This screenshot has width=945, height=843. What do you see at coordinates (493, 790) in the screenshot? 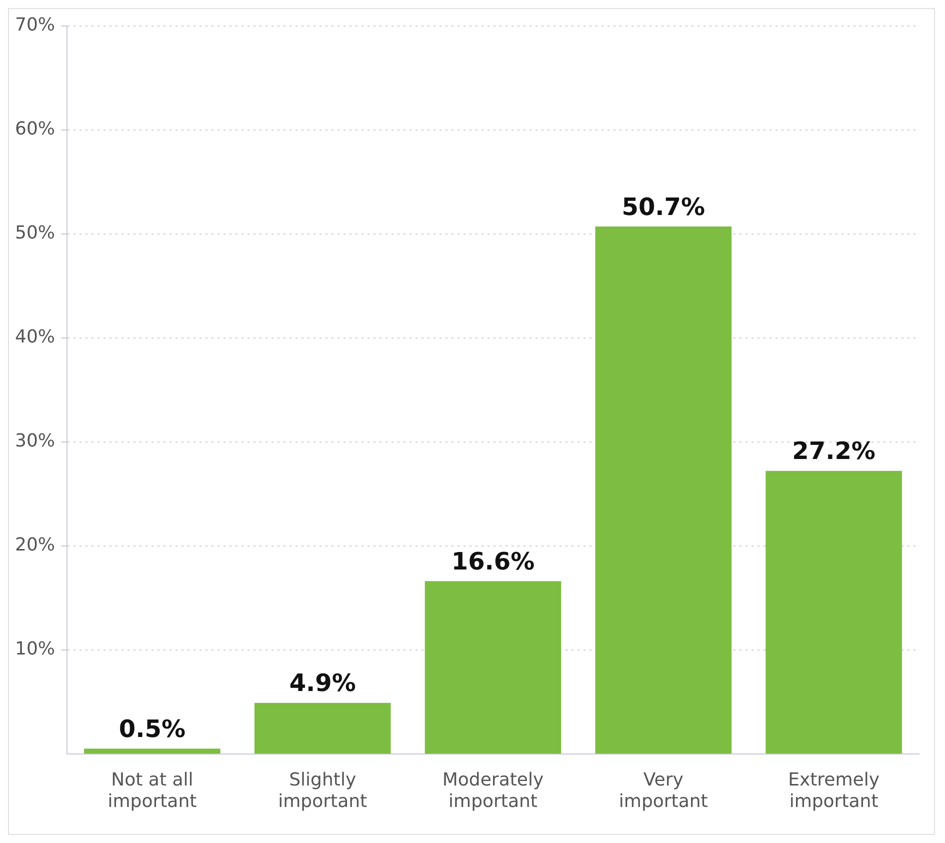
I see `x-tick-label: Moderately important` at bounding box center [493, 790].